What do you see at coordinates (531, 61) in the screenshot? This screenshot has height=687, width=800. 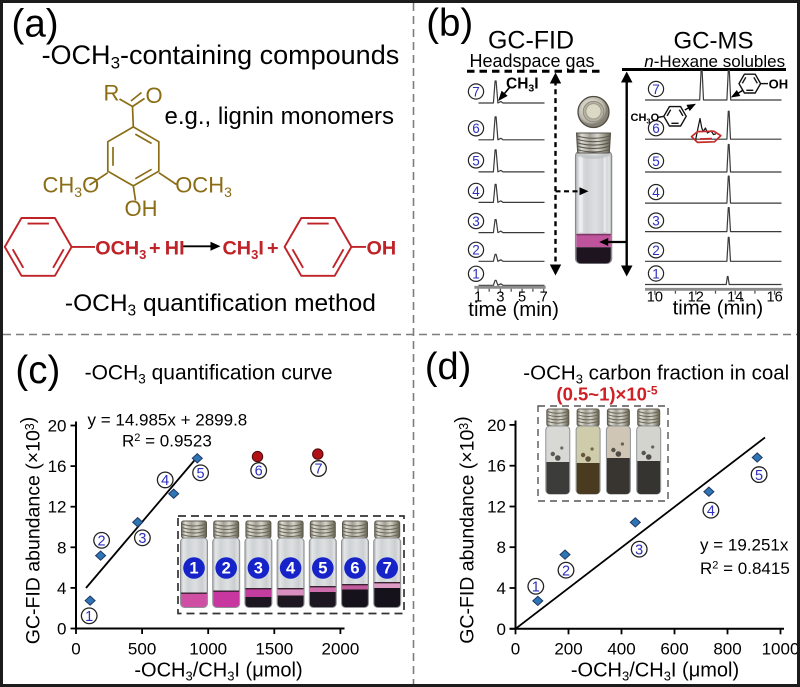 I see `svg-text: Headspace gas` at bounding box center [531, 61].